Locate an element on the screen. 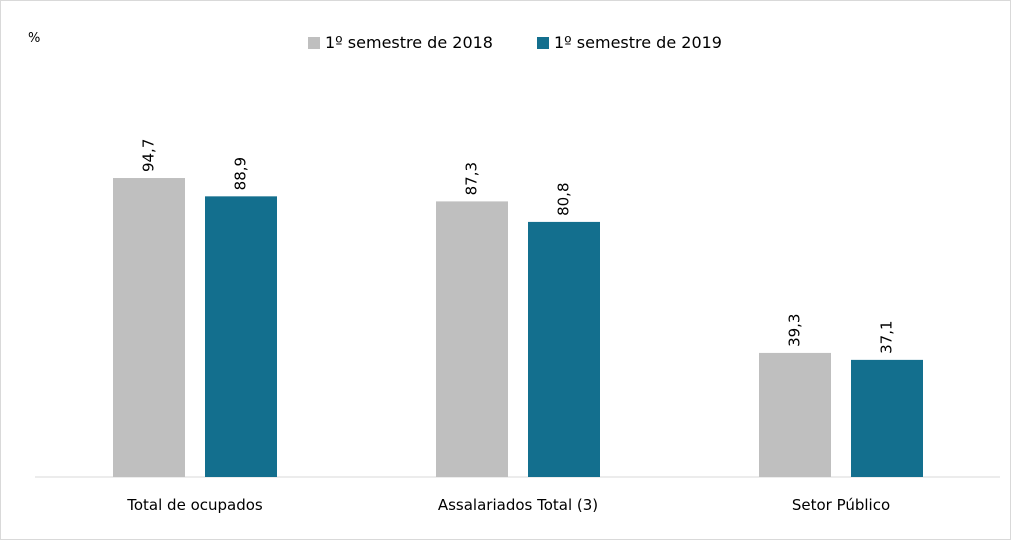 Image resolution: width=1011 pixels, height=540 pixels. legend-label: 1º semestre de 2019 is located at coordinates (638, 42).